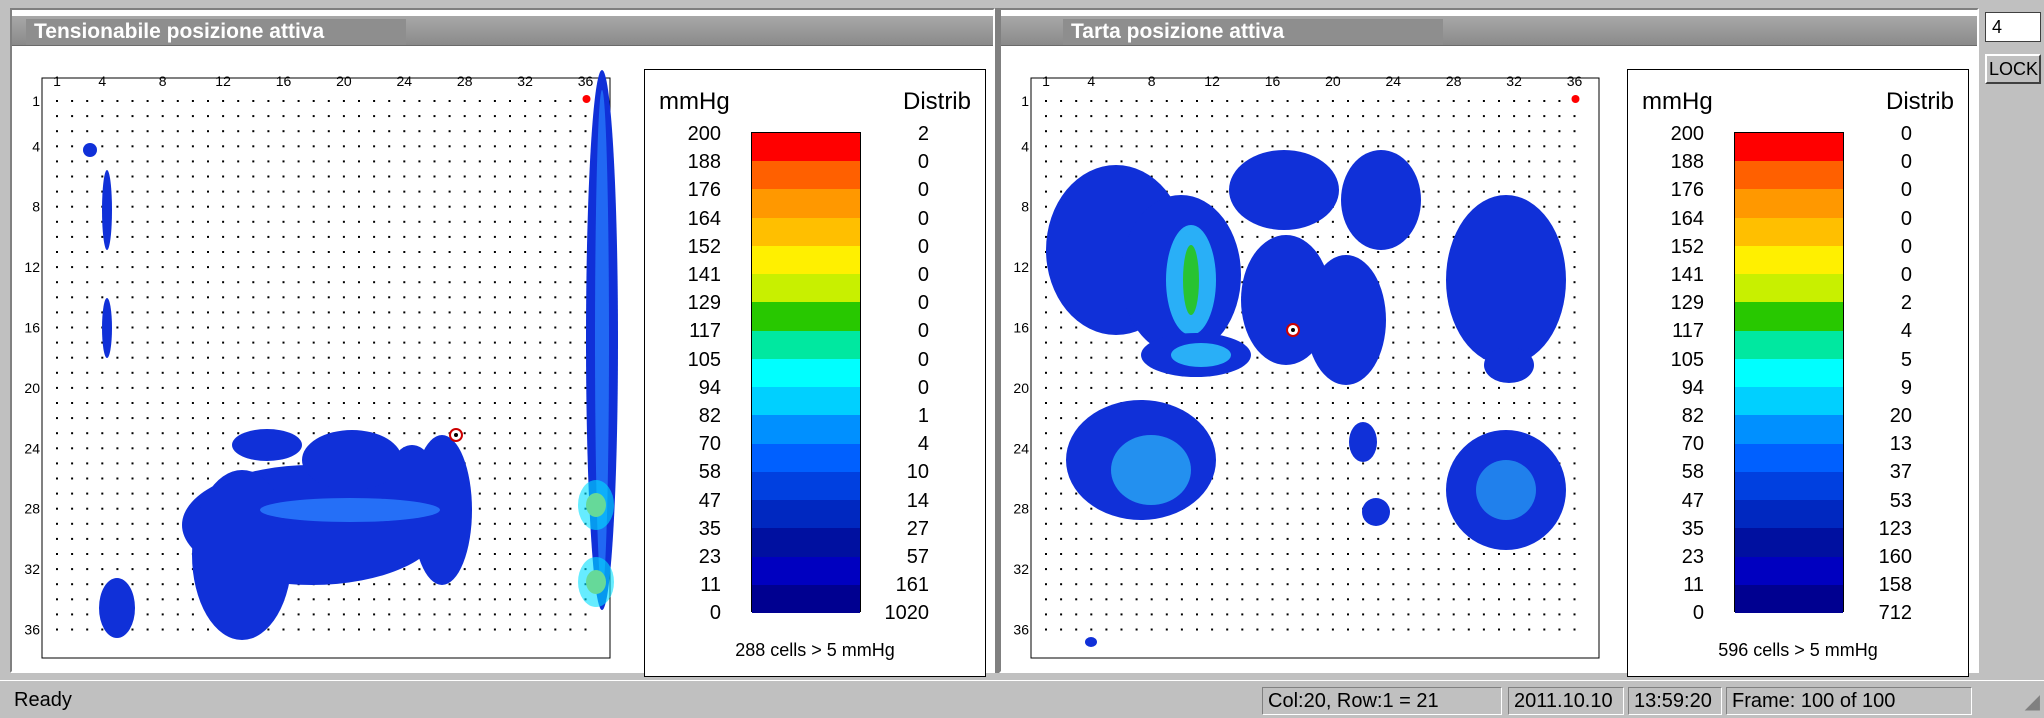 This screenshot has height=718, width=2044. What do you see at coordinates (1566, 701) in the screenshot?
I see `status-date: 2011.10.10` at bounding box center [1566, 701].